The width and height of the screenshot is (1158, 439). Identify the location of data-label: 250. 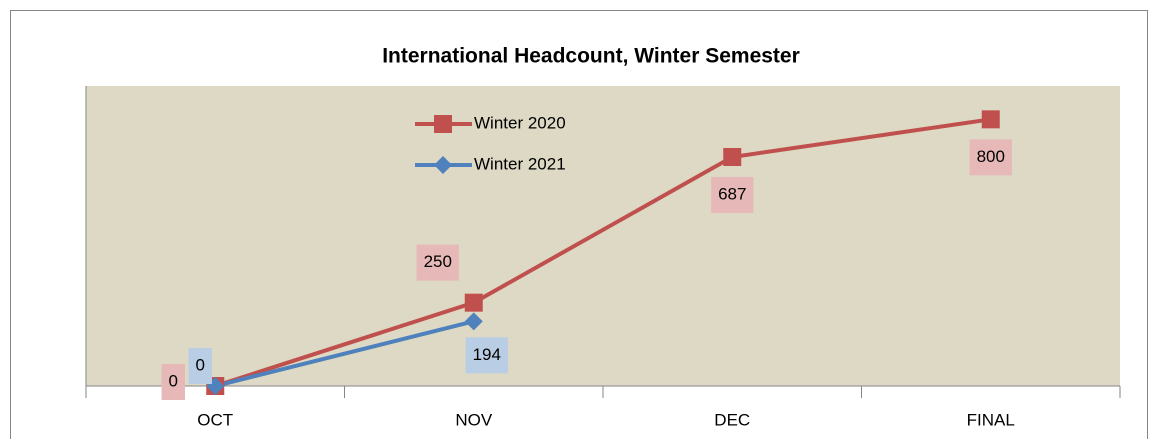
(438, 261).